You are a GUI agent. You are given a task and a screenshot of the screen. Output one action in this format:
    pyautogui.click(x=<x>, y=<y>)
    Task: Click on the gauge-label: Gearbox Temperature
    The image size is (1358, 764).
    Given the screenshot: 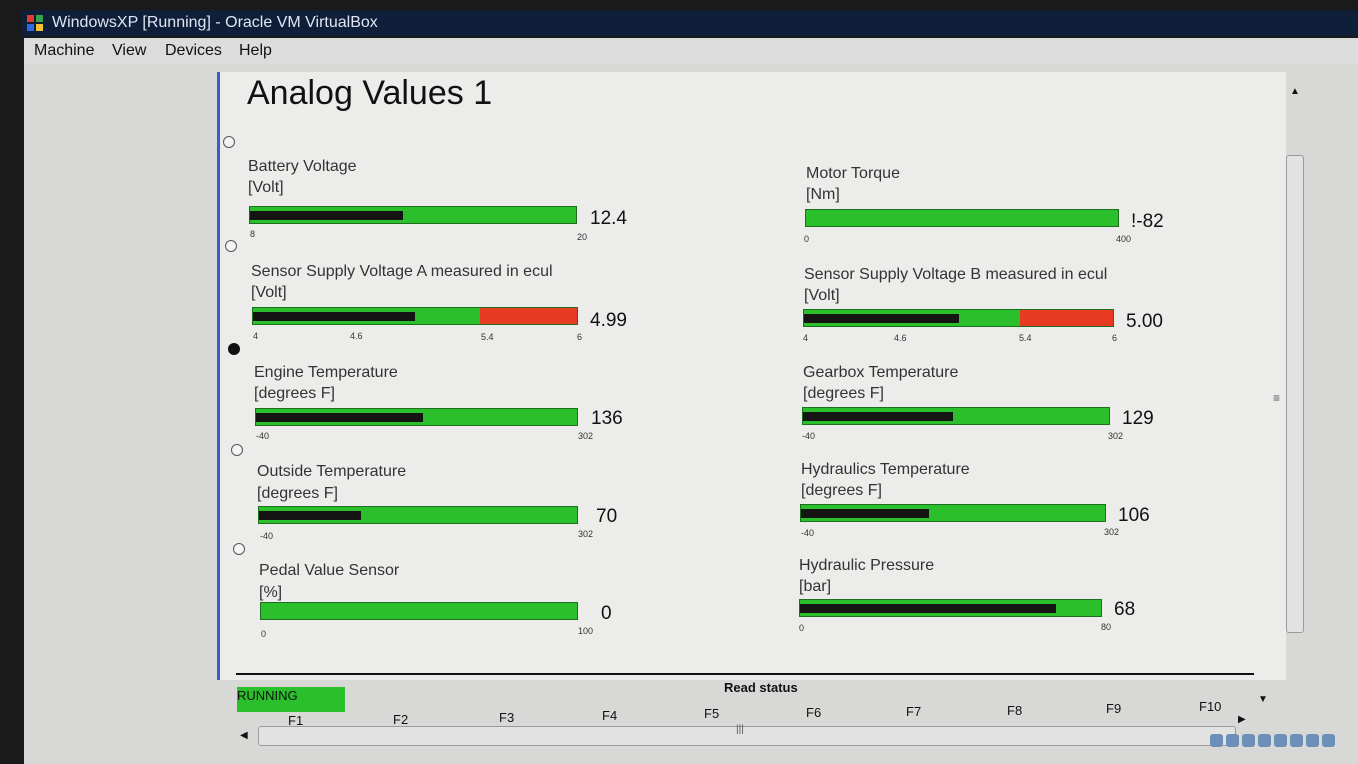 What is the action you would take?
    pyautogui.click(x=881, y=372)
    